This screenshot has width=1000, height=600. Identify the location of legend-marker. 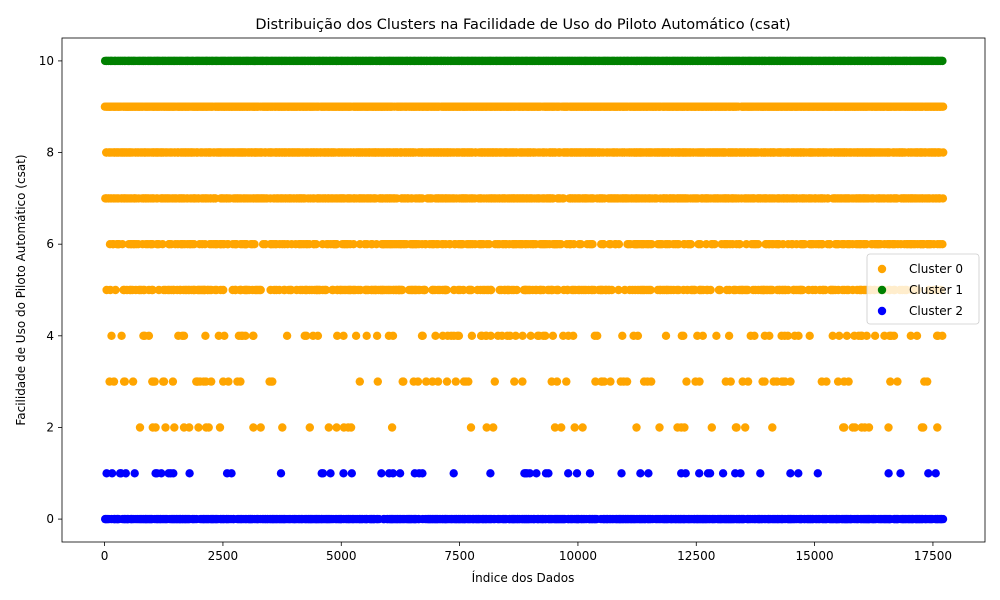
(882, 311).